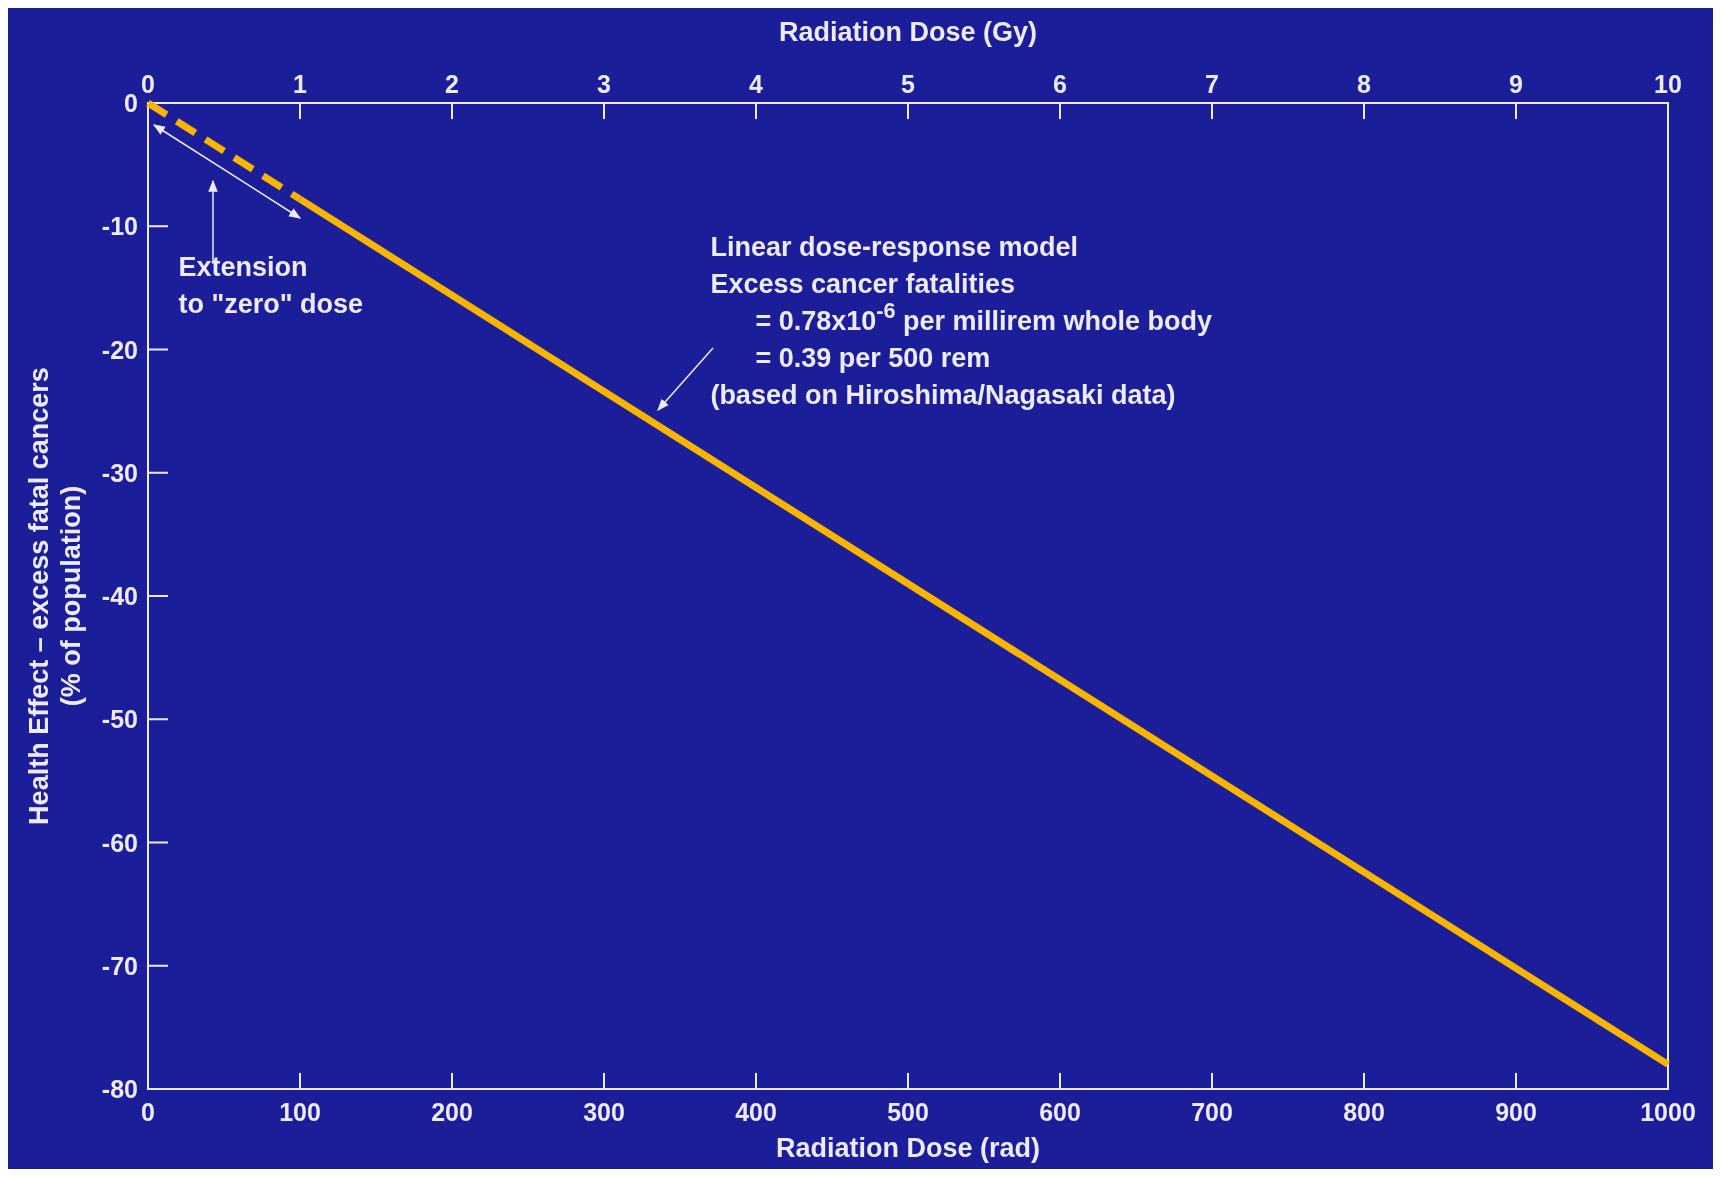 The height and width of the screenshot is (1177, 1721). I want to click on annotation: Extension to "zero" dose, so click(271, 285).